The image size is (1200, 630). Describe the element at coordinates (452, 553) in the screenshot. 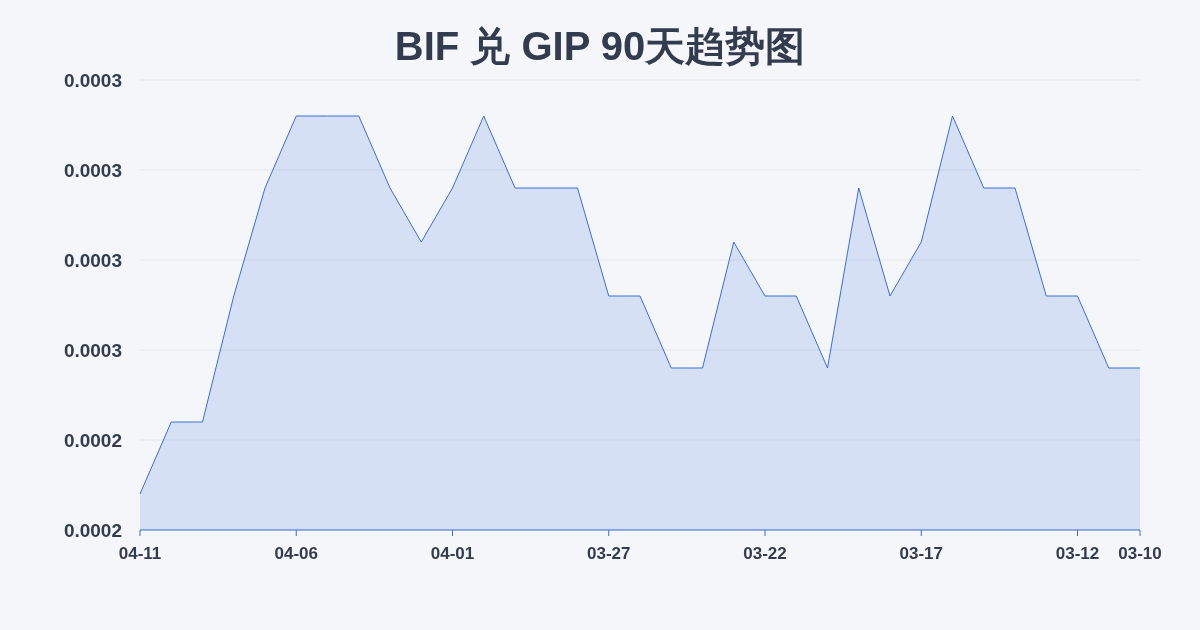

I see `x-tick-label: 04-01` at that location.